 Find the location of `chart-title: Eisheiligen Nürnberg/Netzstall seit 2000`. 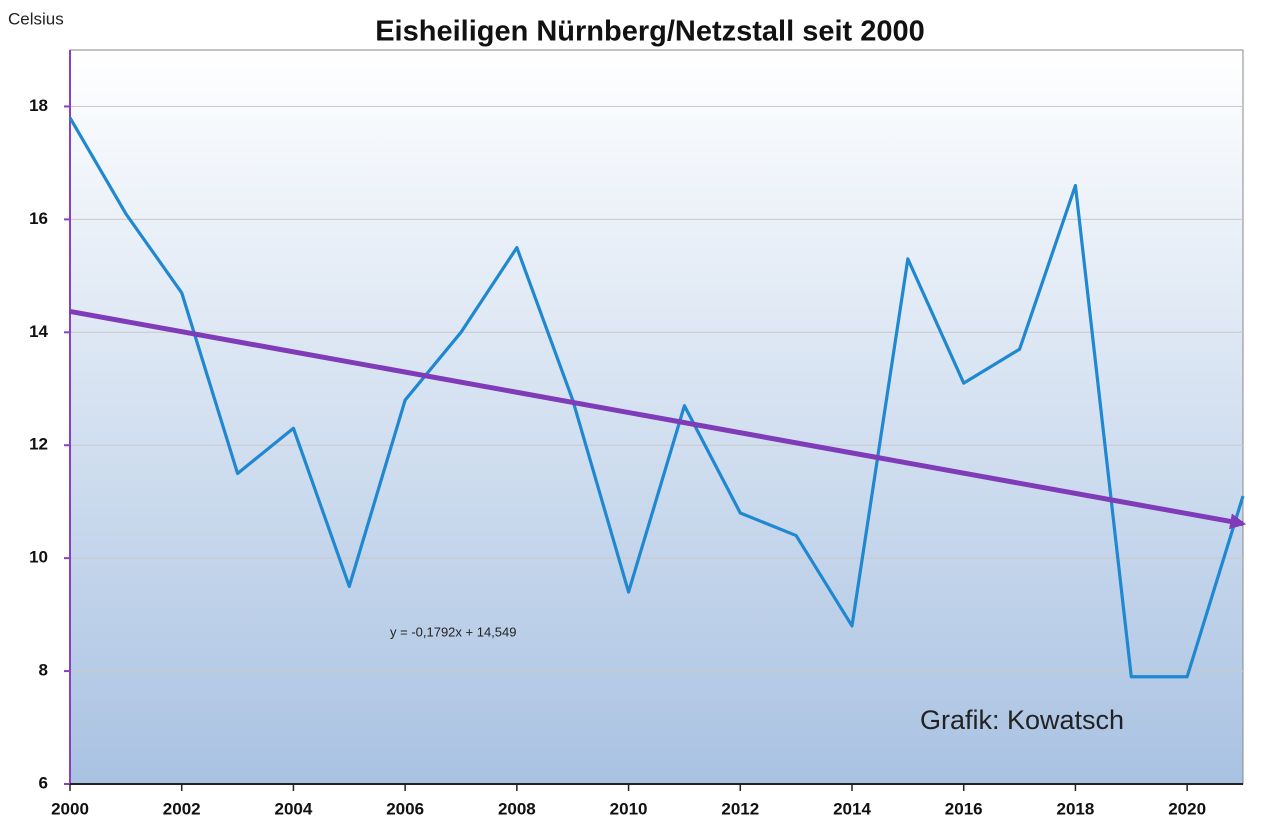

chart-title: Eisheiligen Nürnberg/Netzstall seit 2000 is located at coordinates (650, 32).